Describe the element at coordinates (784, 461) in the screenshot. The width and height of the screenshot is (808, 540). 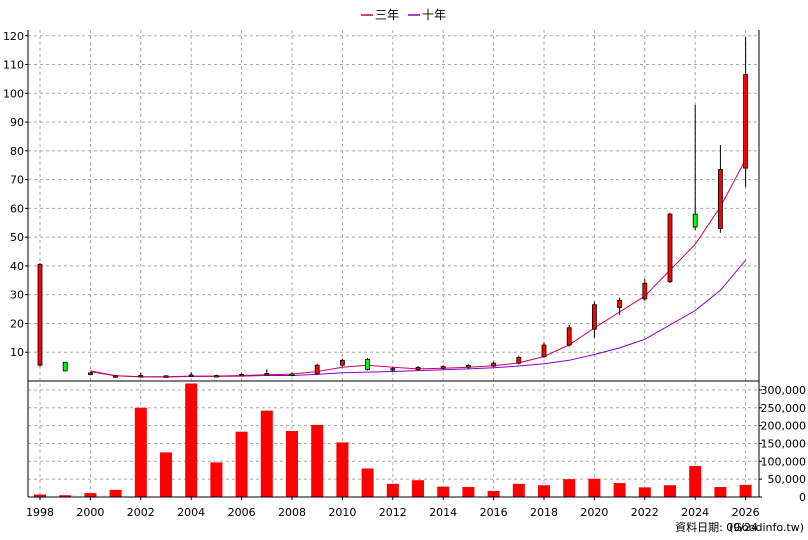
I see `volume-tick-label: 100,000` at that location.